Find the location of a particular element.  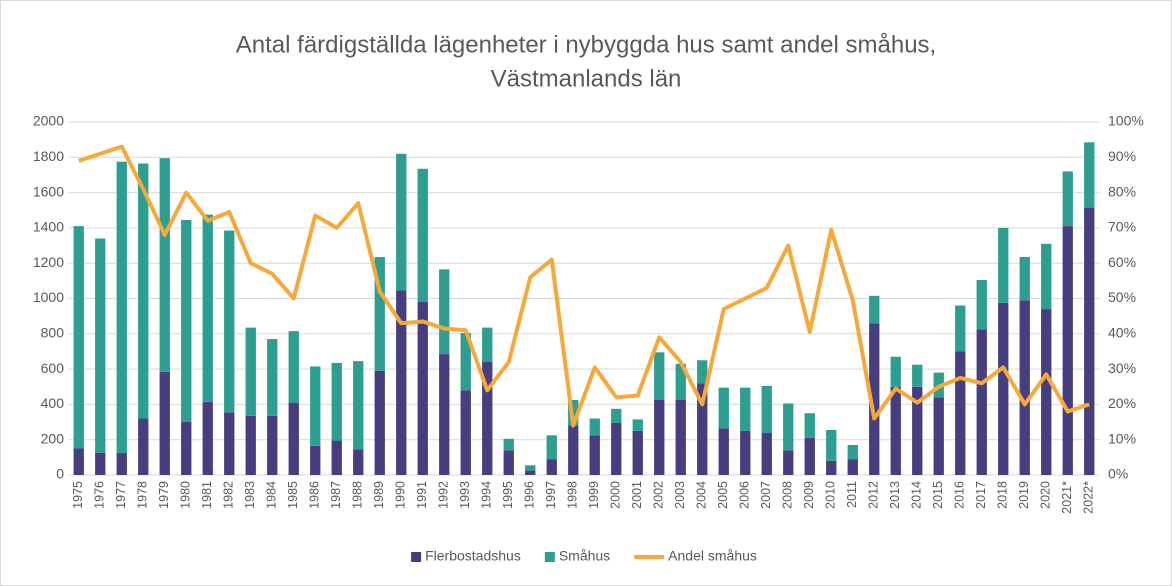

x-tick-label: 2017 is located at coordinates (981, 495).